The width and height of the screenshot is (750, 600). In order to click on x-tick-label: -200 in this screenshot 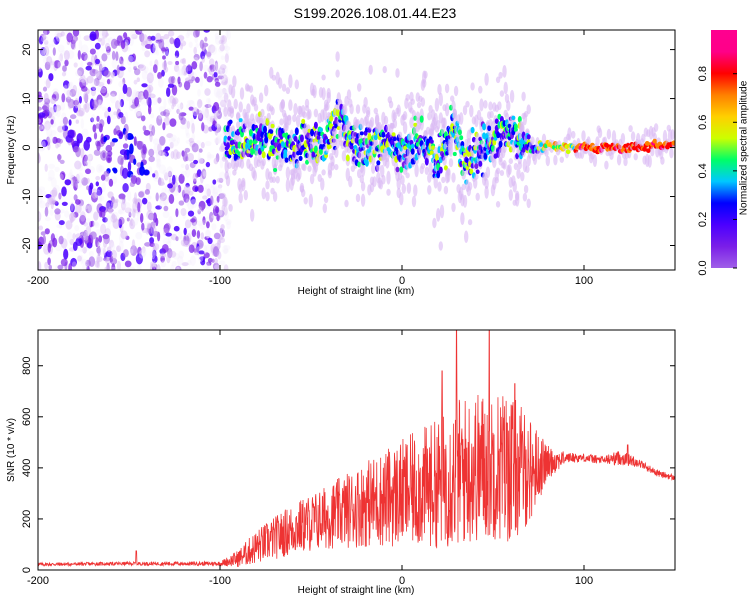, I will do `click(38, 281)`.